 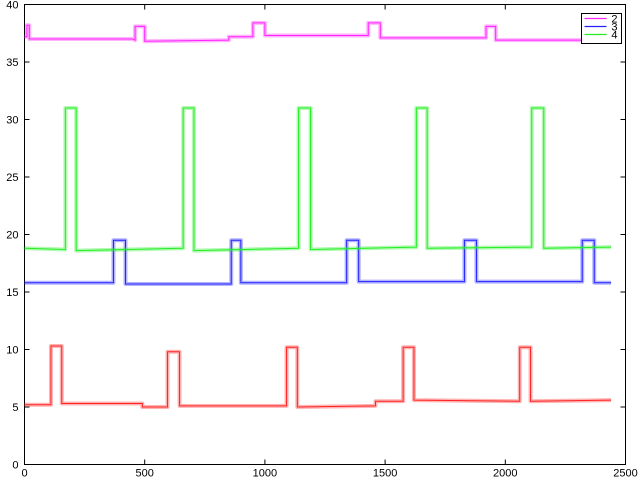 I want to click on series-band, so click(x=318, y=376).